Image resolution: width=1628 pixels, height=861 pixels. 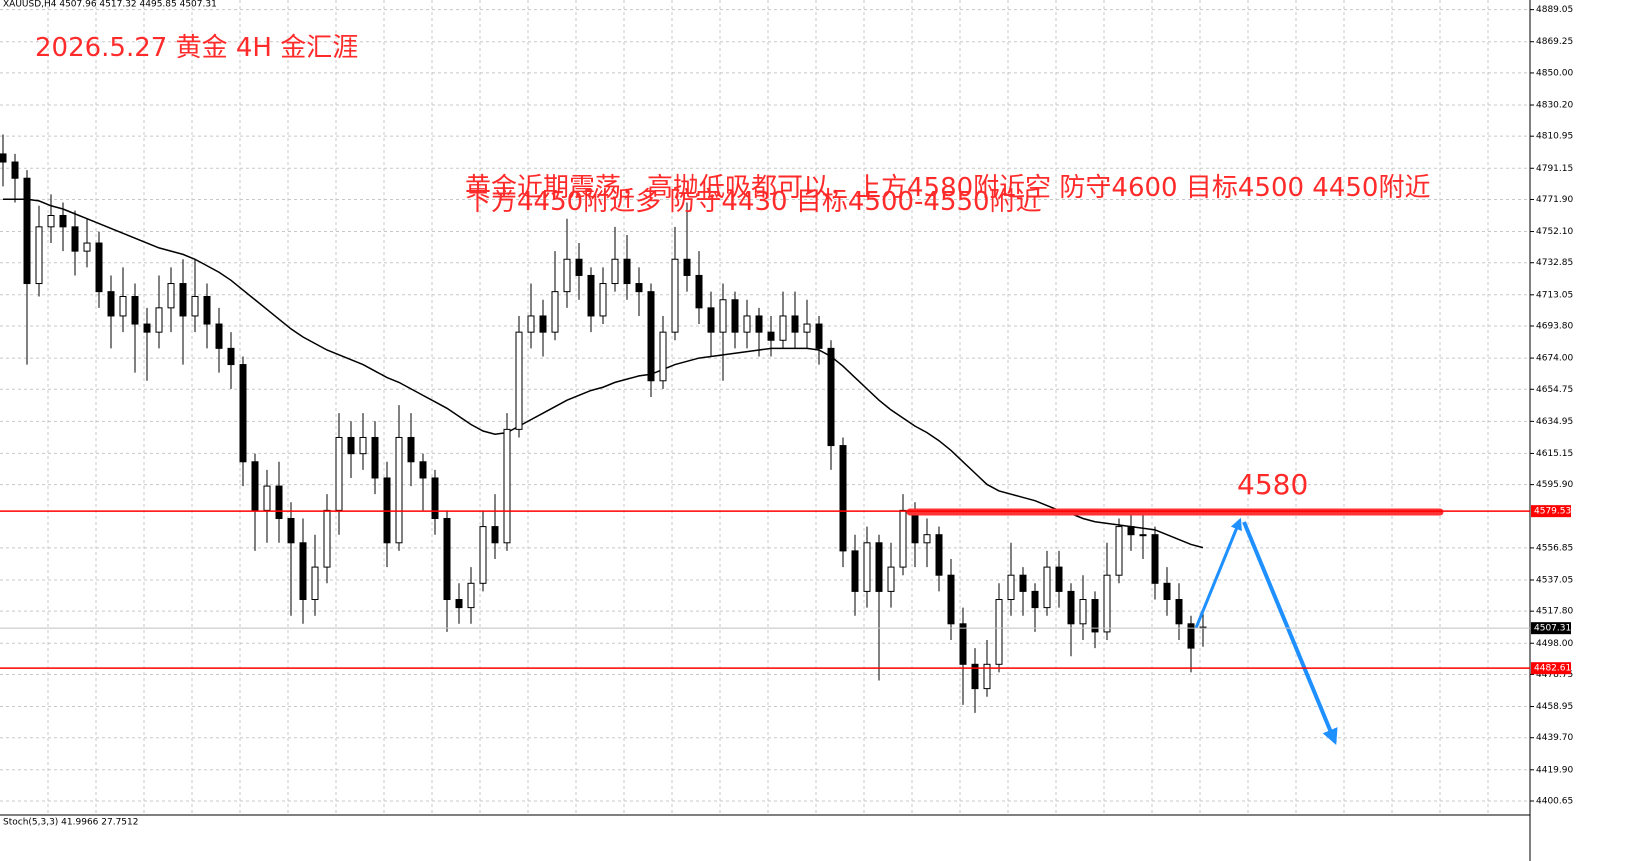 I want to click on y-tick-label: 4478.75, so click(x=1554, y=675).